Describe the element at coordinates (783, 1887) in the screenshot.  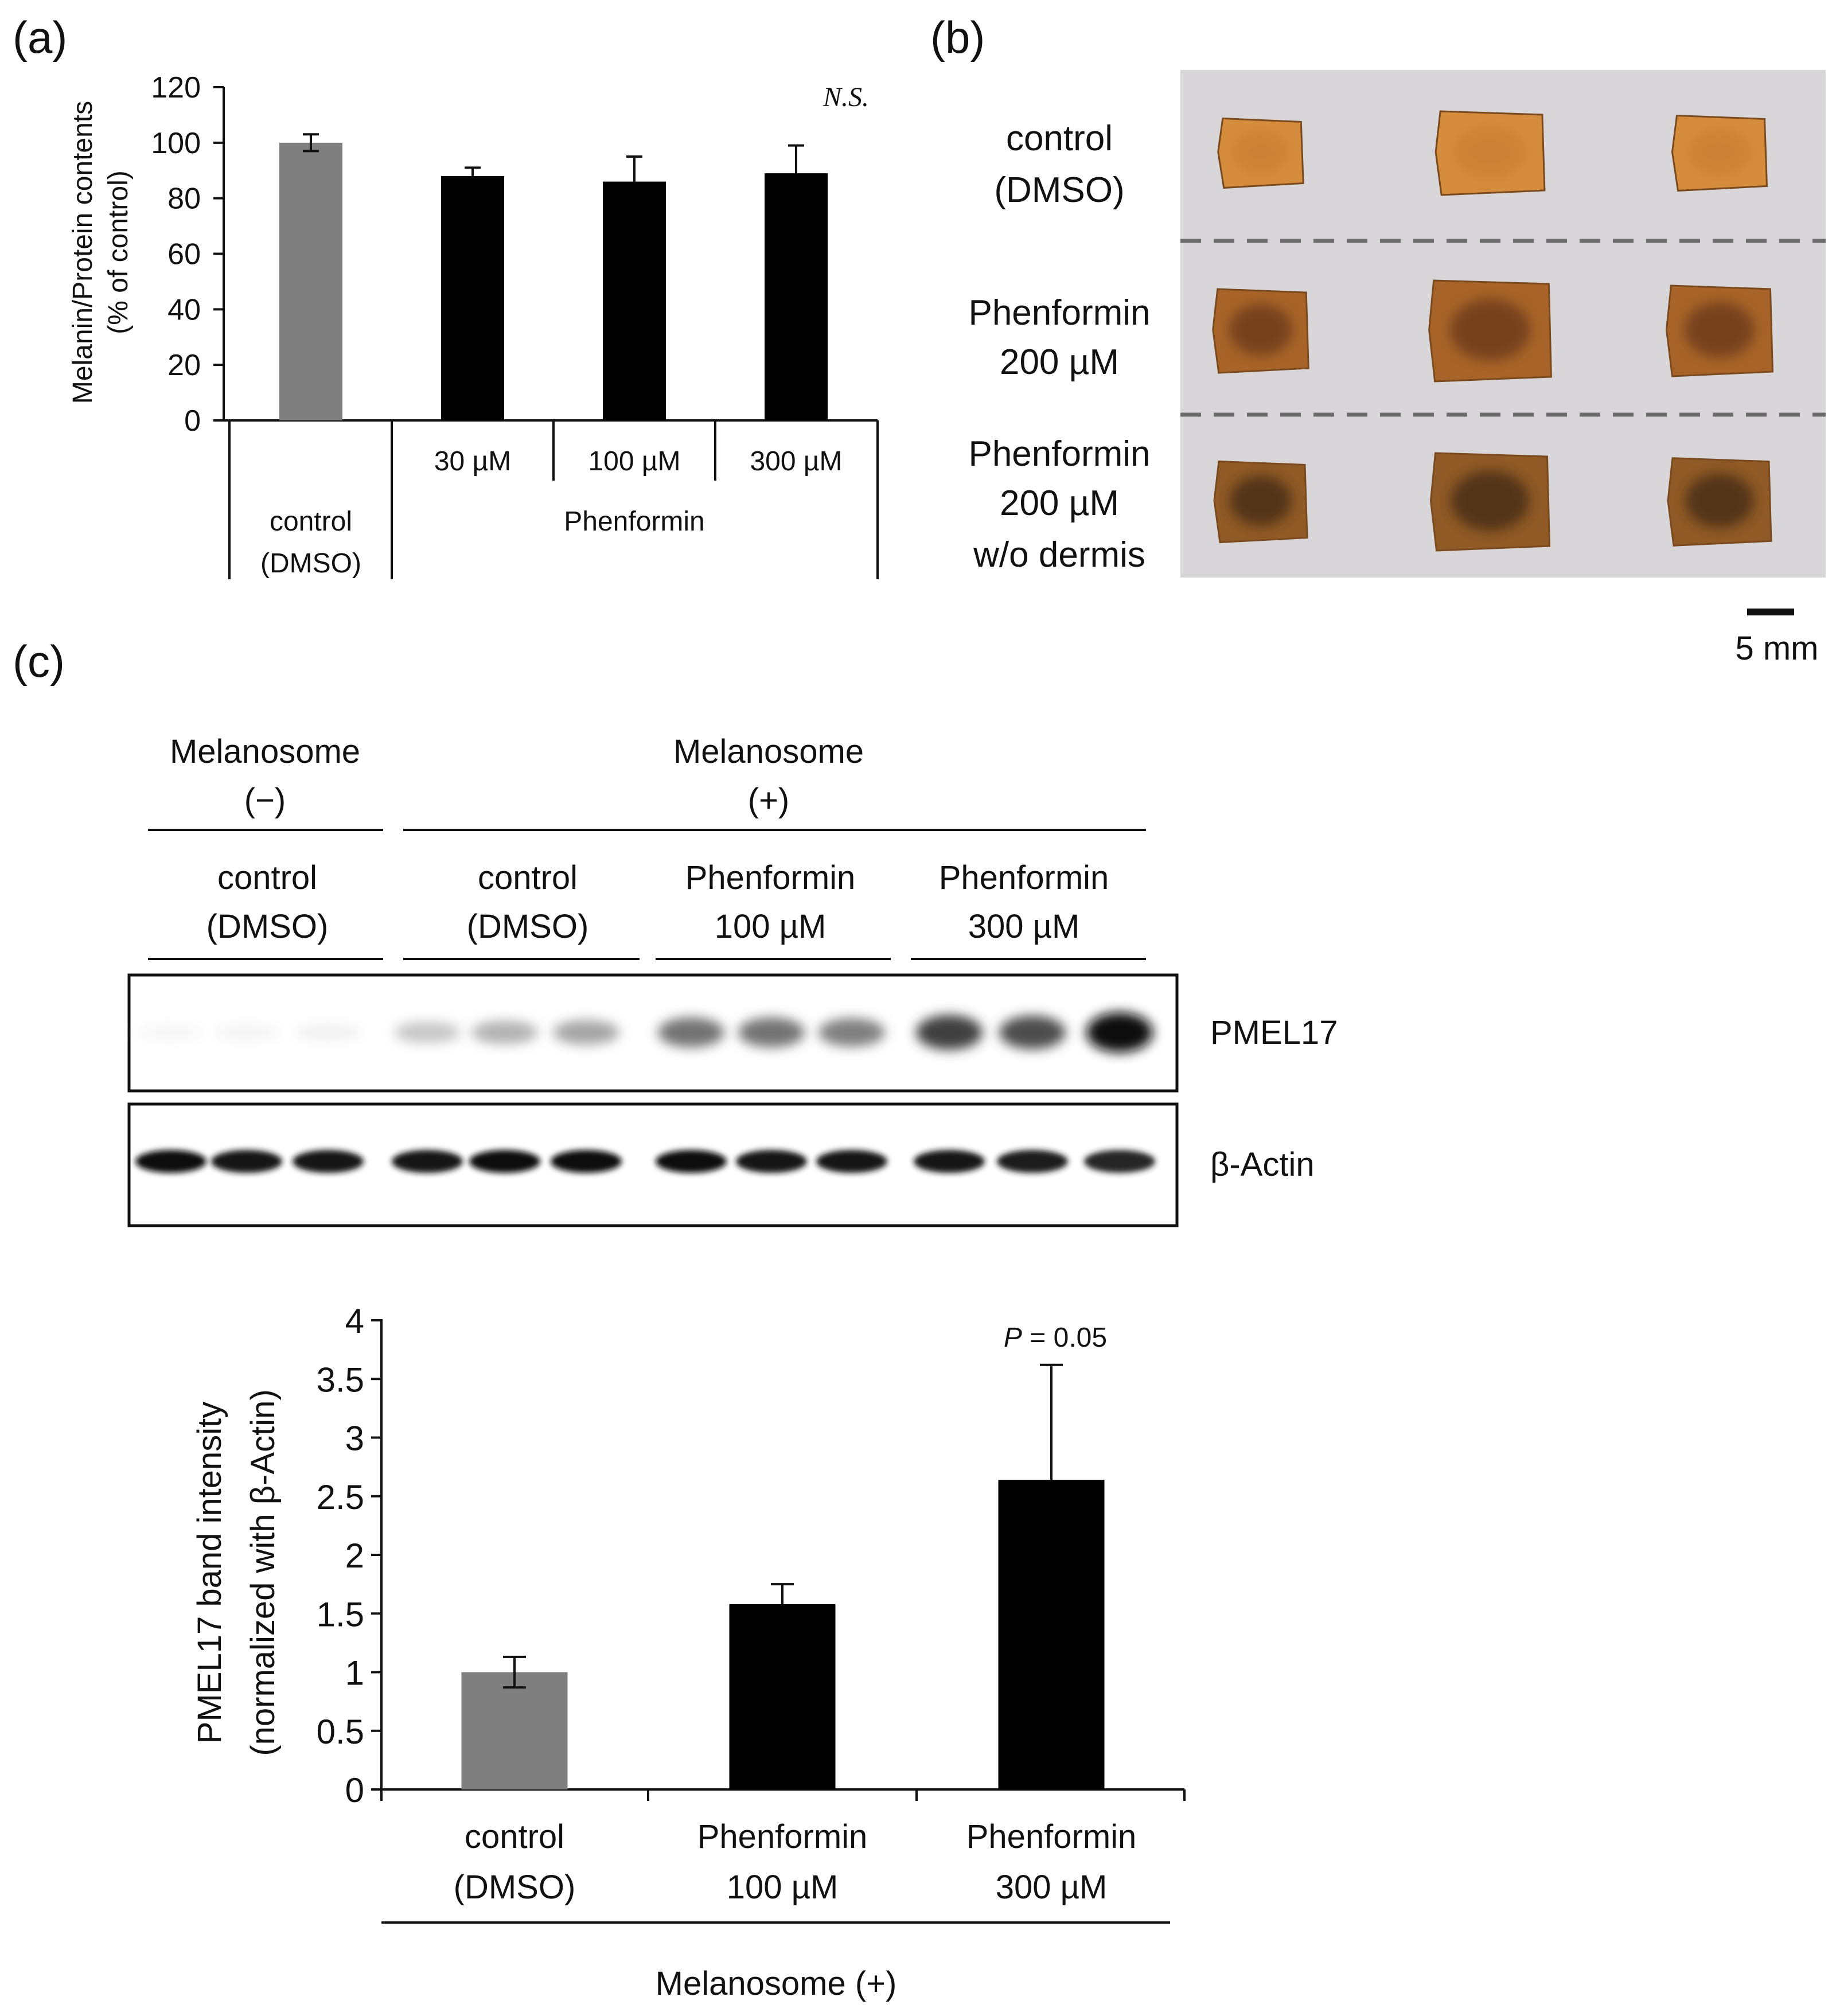
I see `chart-c-x-label: 100 µM` at that location.